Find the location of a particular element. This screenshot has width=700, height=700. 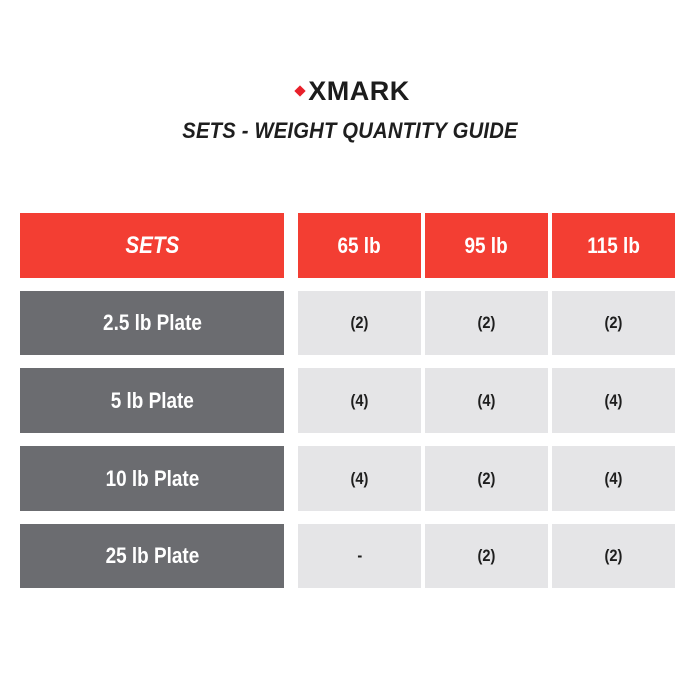

brand-logo: XMARK is located at coordinates (350, 91).